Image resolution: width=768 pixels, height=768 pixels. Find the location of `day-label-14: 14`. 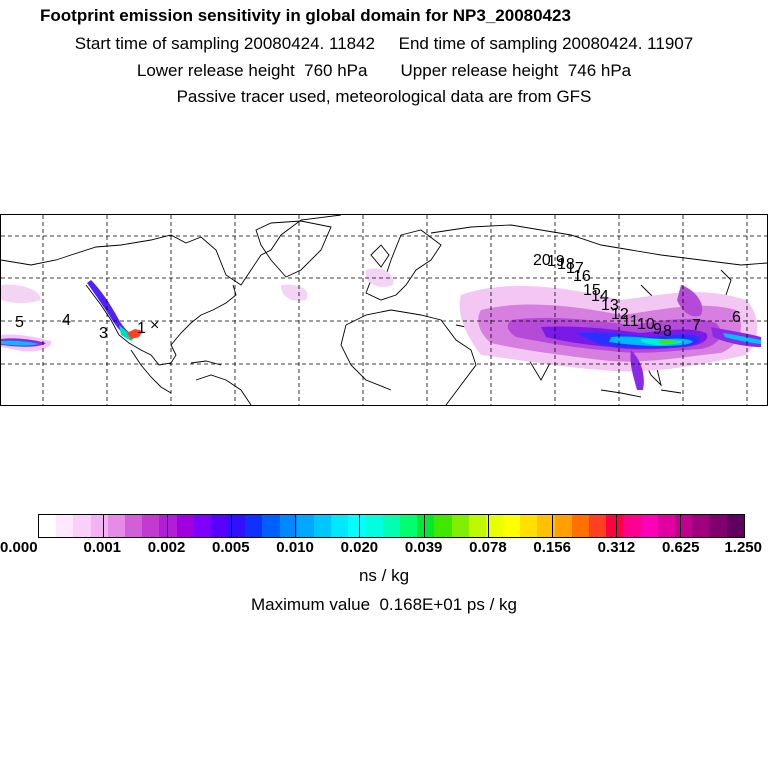

day-label-14: 14 is located at coordinates (600, 296).